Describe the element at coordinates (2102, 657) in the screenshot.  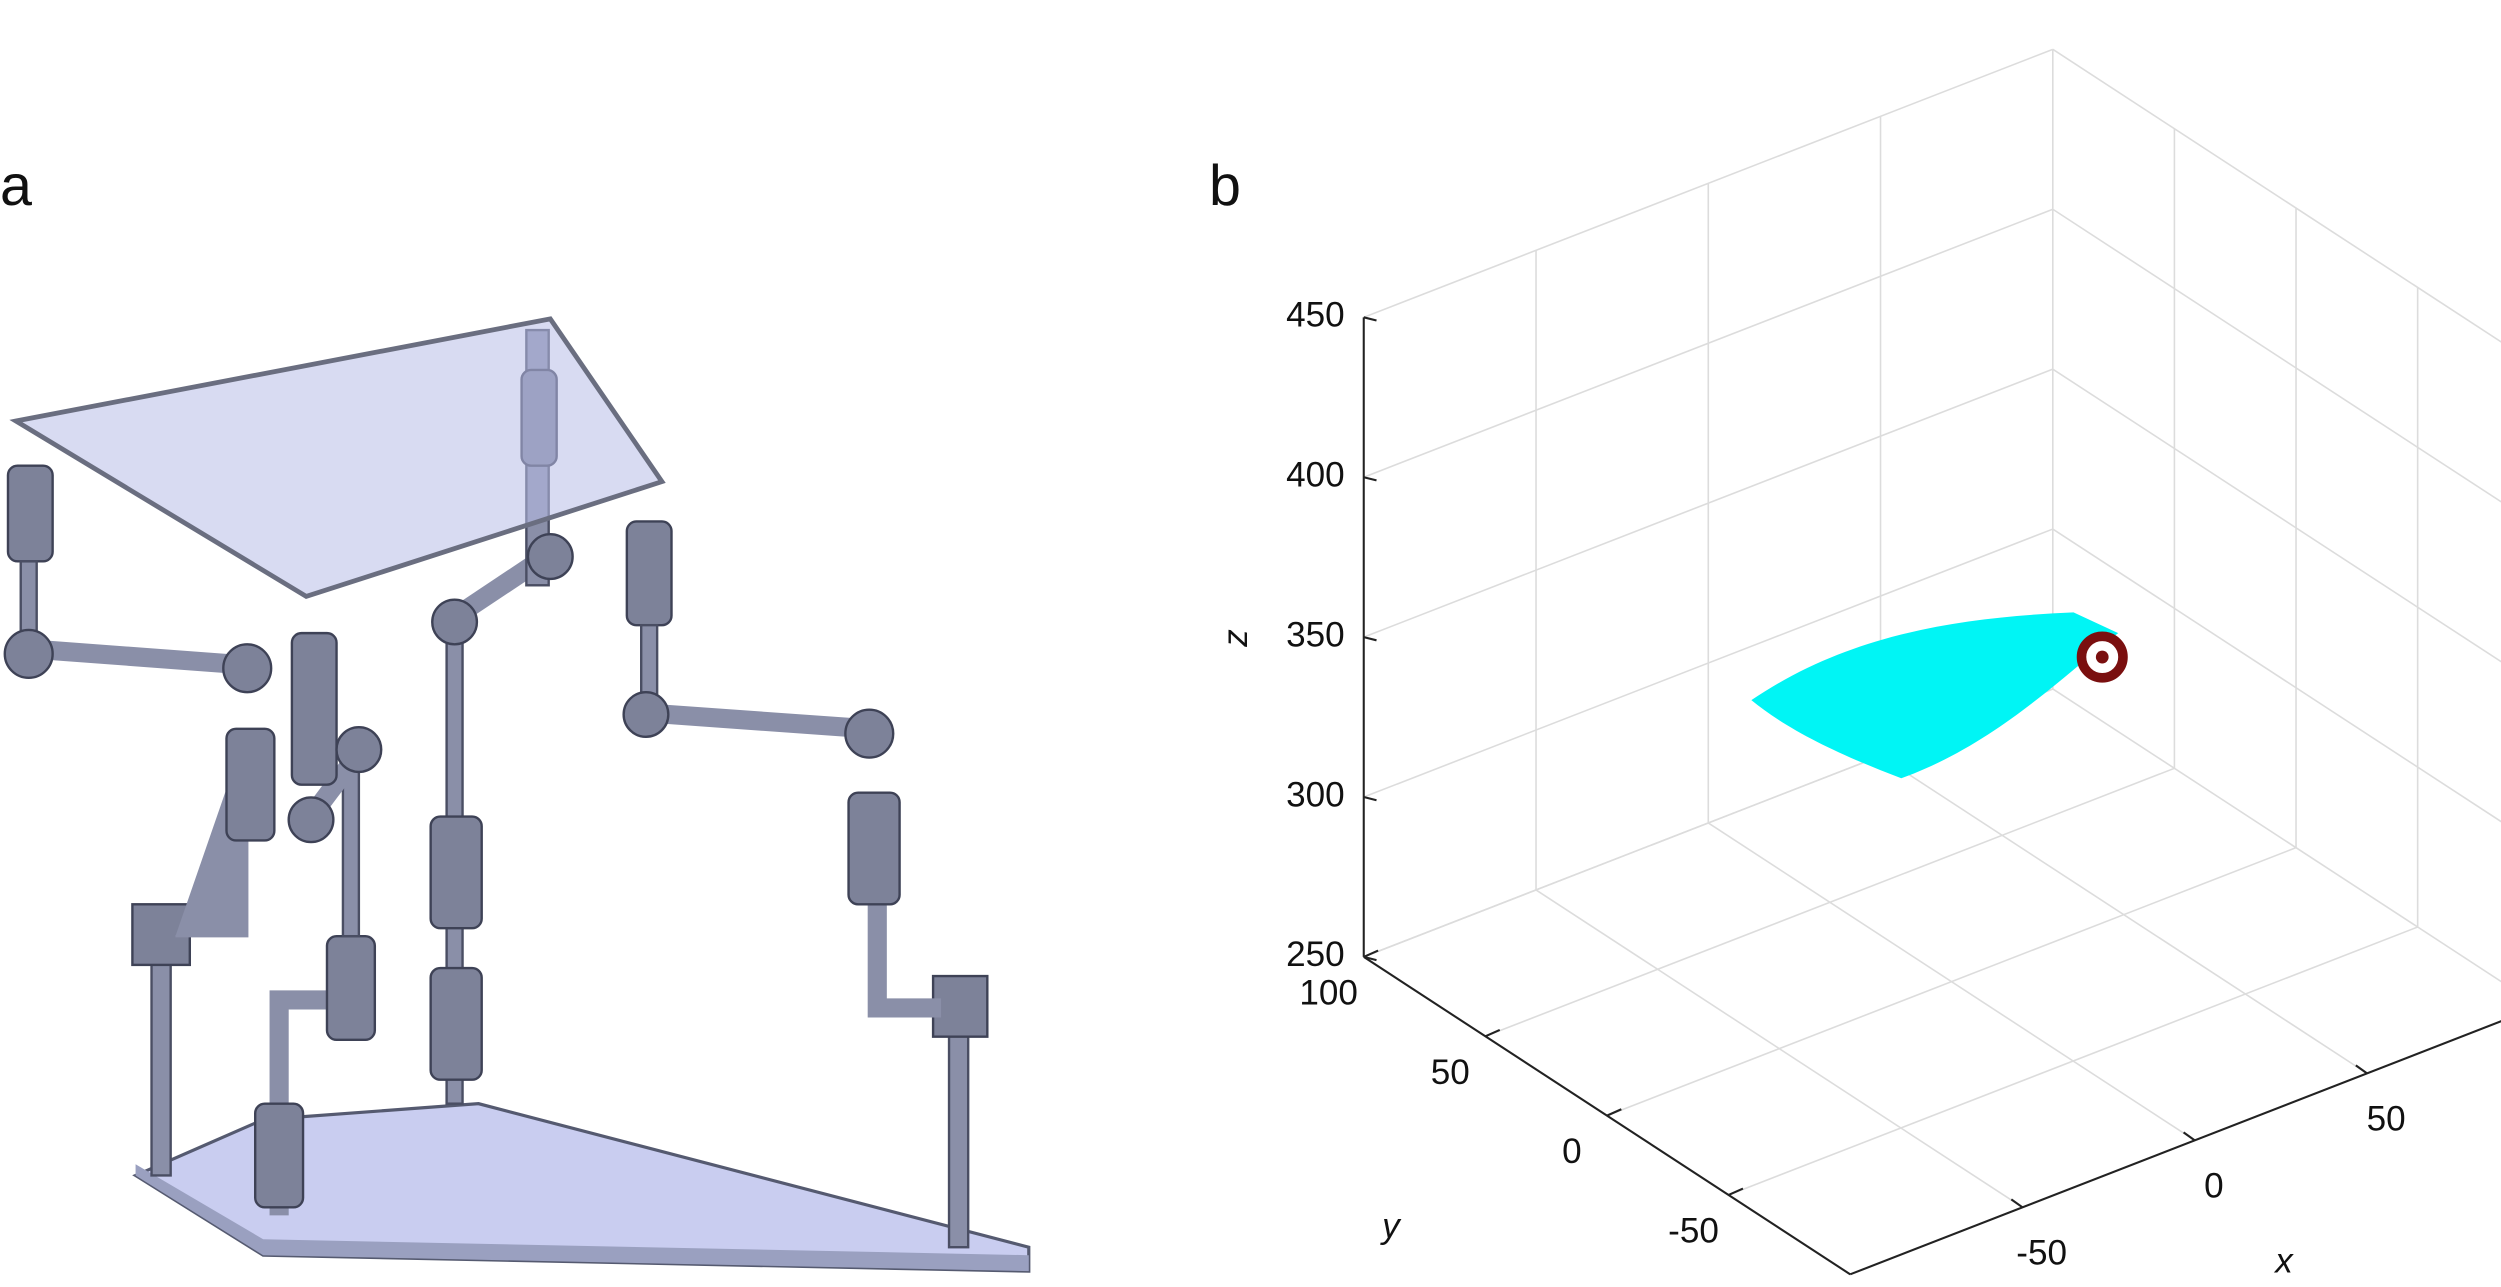
I see `target-marker-center` at that location.